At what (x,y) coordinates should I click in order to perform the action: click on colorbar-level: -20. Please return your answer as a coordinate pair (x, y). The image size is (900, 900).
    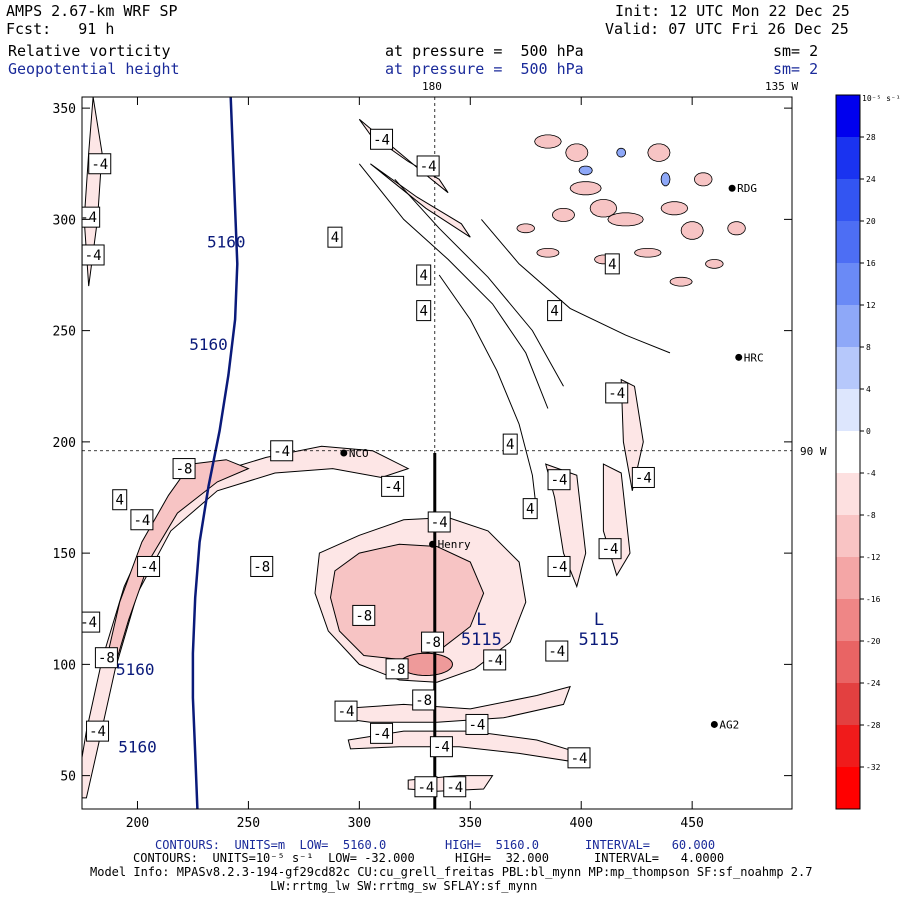
    Looking at the image, I should click on (873, 641).